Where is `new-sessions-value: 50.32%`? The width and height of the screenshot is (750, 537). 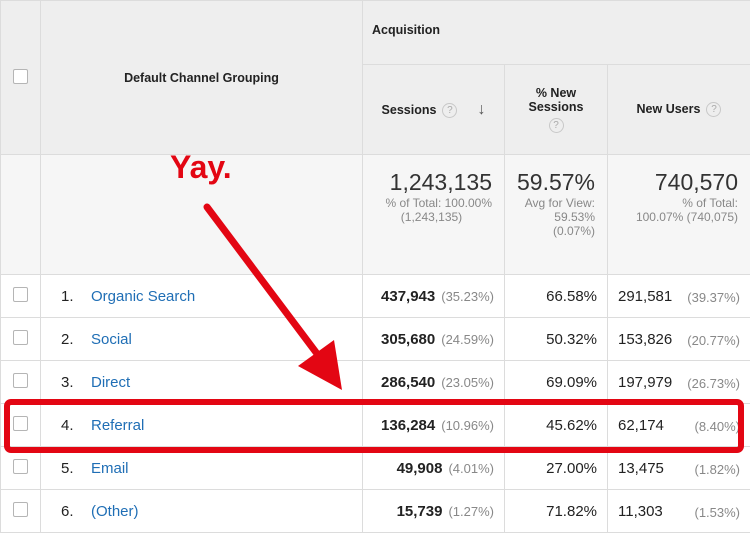 new-sessions-value: 50.32% is located at coordinates (571, 339).